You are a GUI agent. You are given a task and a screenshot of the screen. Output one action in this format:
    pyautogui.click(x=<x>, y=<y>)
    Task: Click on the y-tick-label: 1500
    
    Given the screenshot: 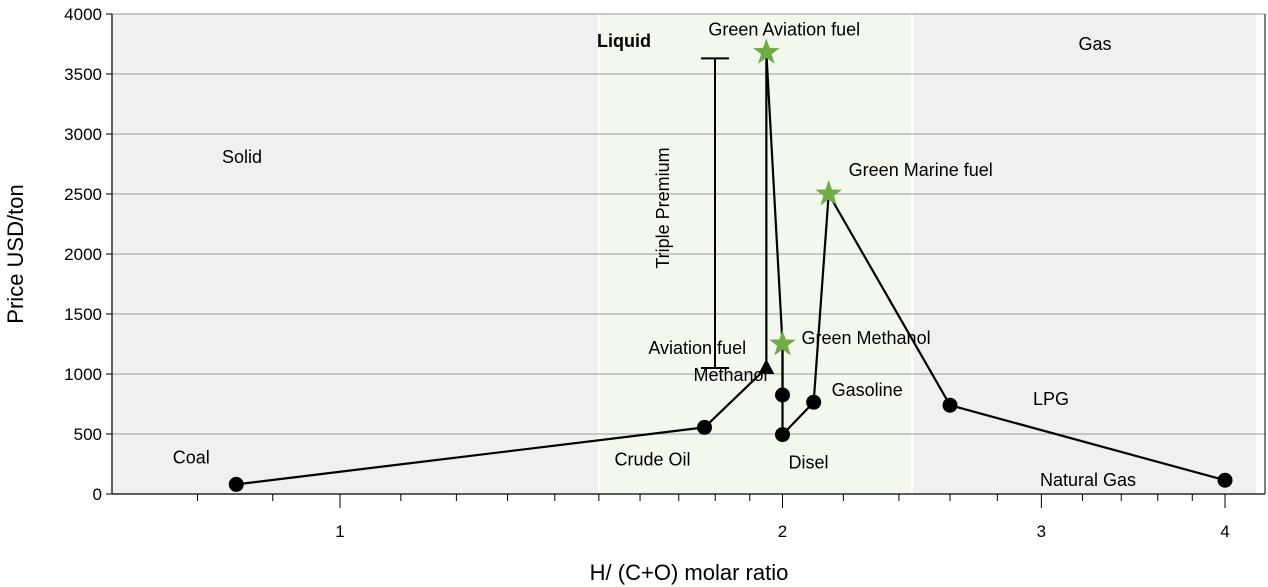 What is the action you would take?
    pyautogui.click(x=83, y=314)
    